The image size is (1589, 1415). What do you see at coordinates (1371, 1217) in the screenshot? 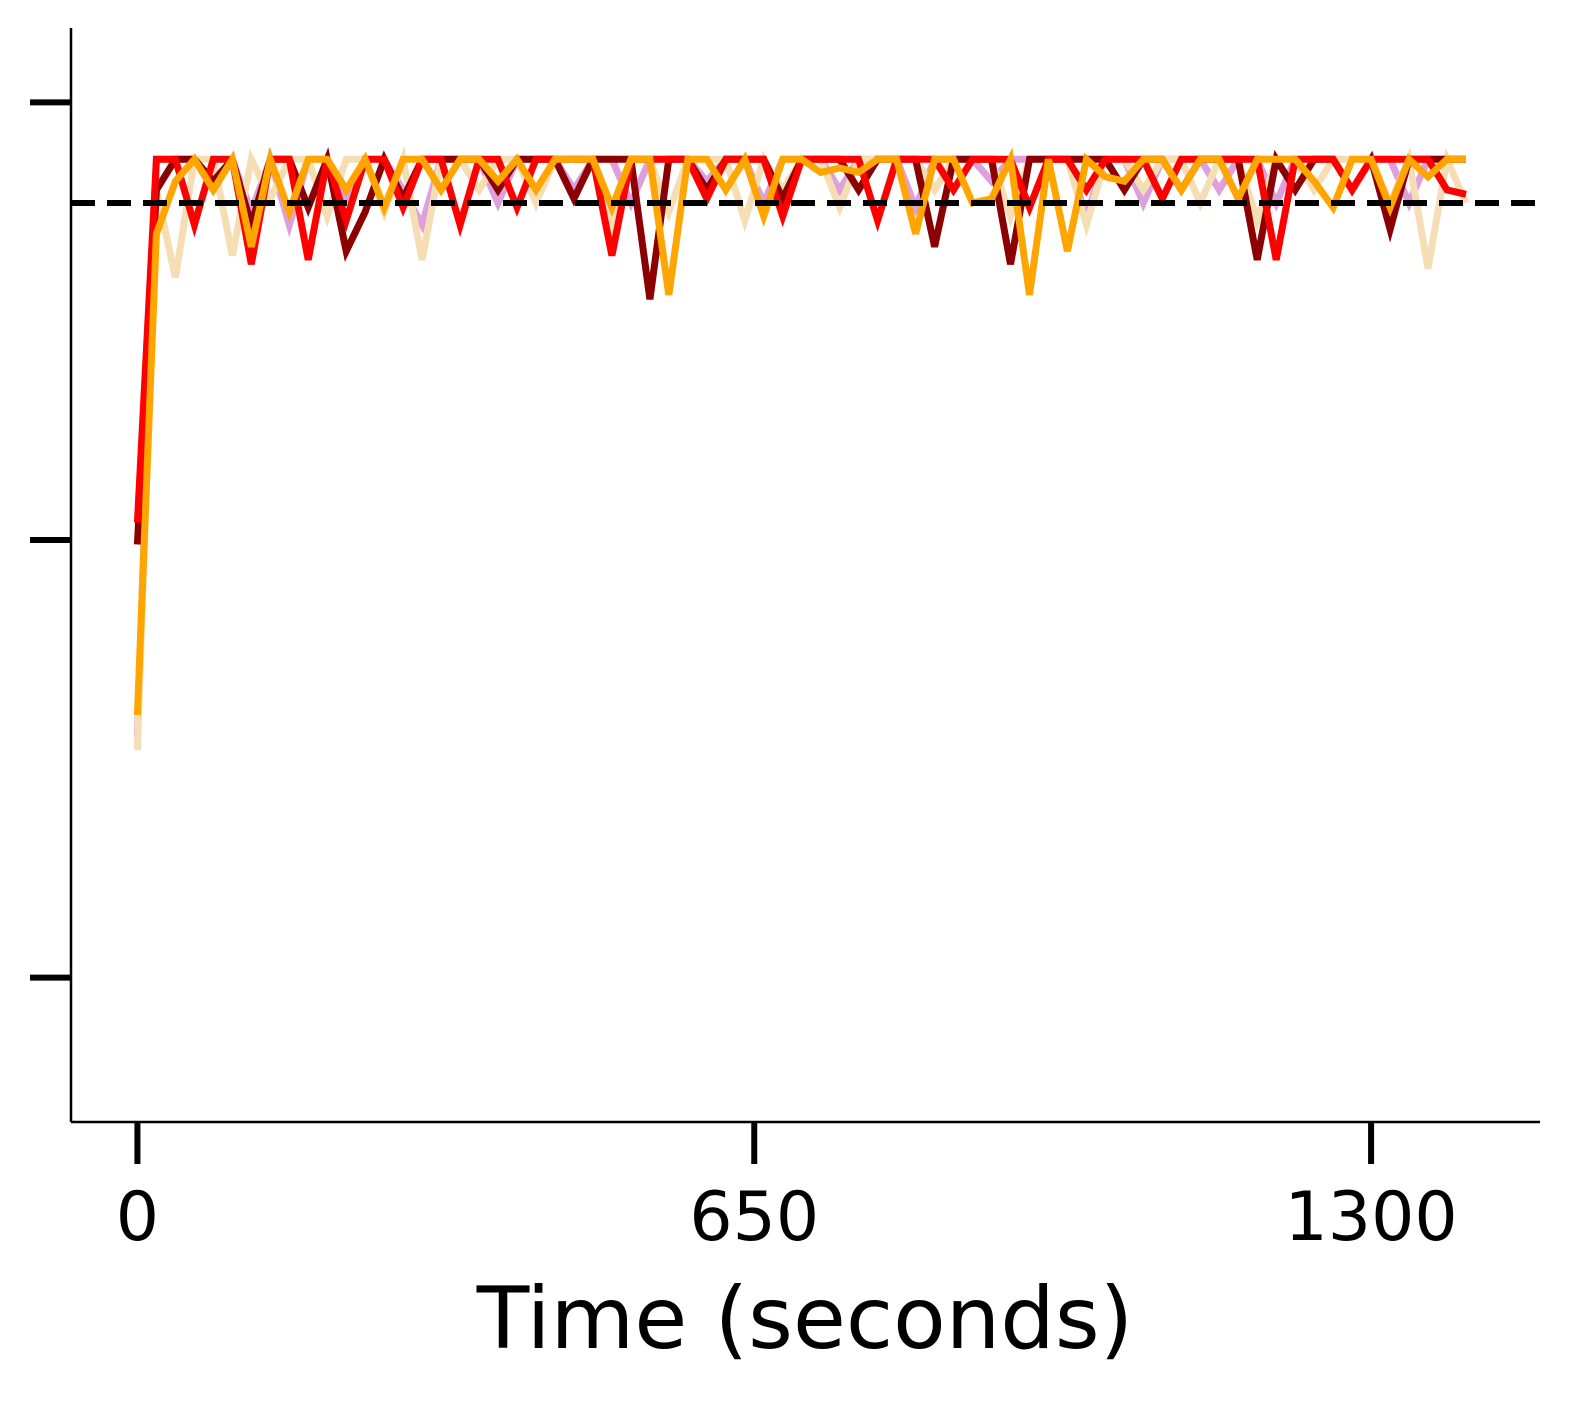
I see `x-tick-label: 1300` at bounding box center [1371, 1217].